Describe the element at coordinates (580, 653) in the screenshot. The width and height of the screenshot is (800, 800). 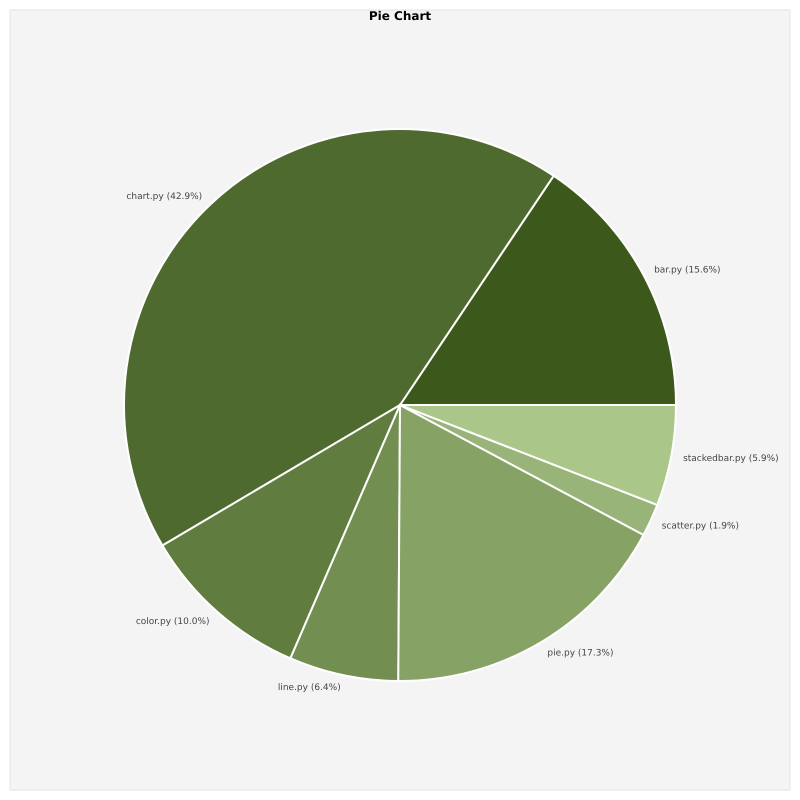
I see `slice-label: pie.py (17.3%)` at that location.